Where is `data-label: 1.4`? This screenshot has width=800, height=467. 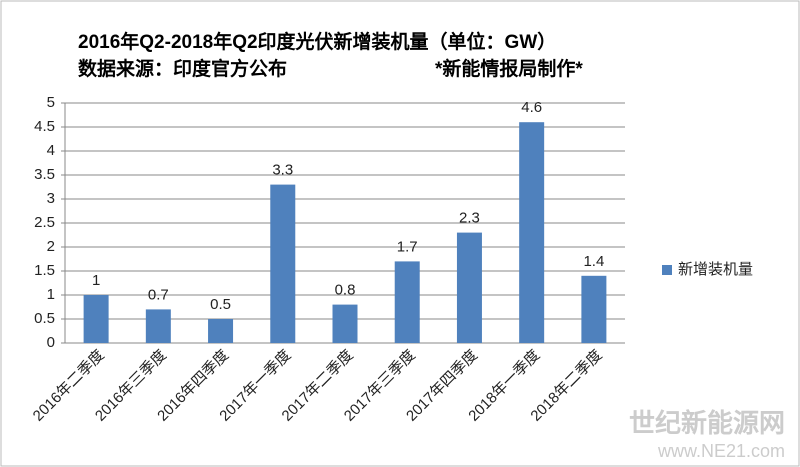
data-label: 1.4 is located at coordinates (593, 261).